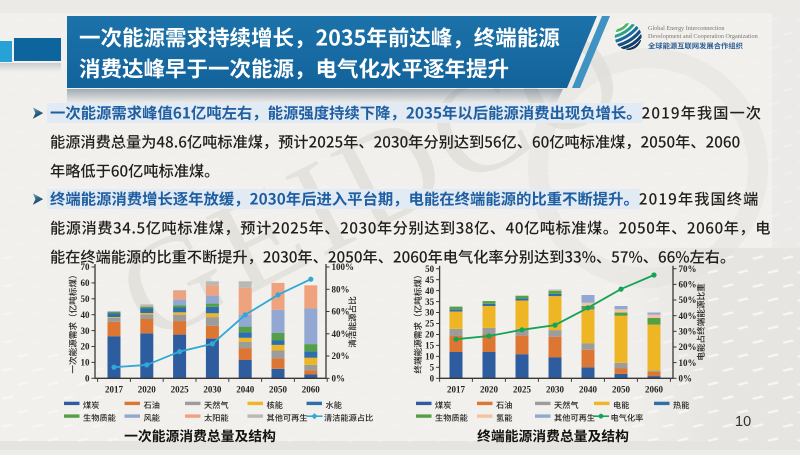  What do you see at coordinates (688, 332) in the screenshot?
I see `svg-text: 30%` at bounding box center [688, 332].